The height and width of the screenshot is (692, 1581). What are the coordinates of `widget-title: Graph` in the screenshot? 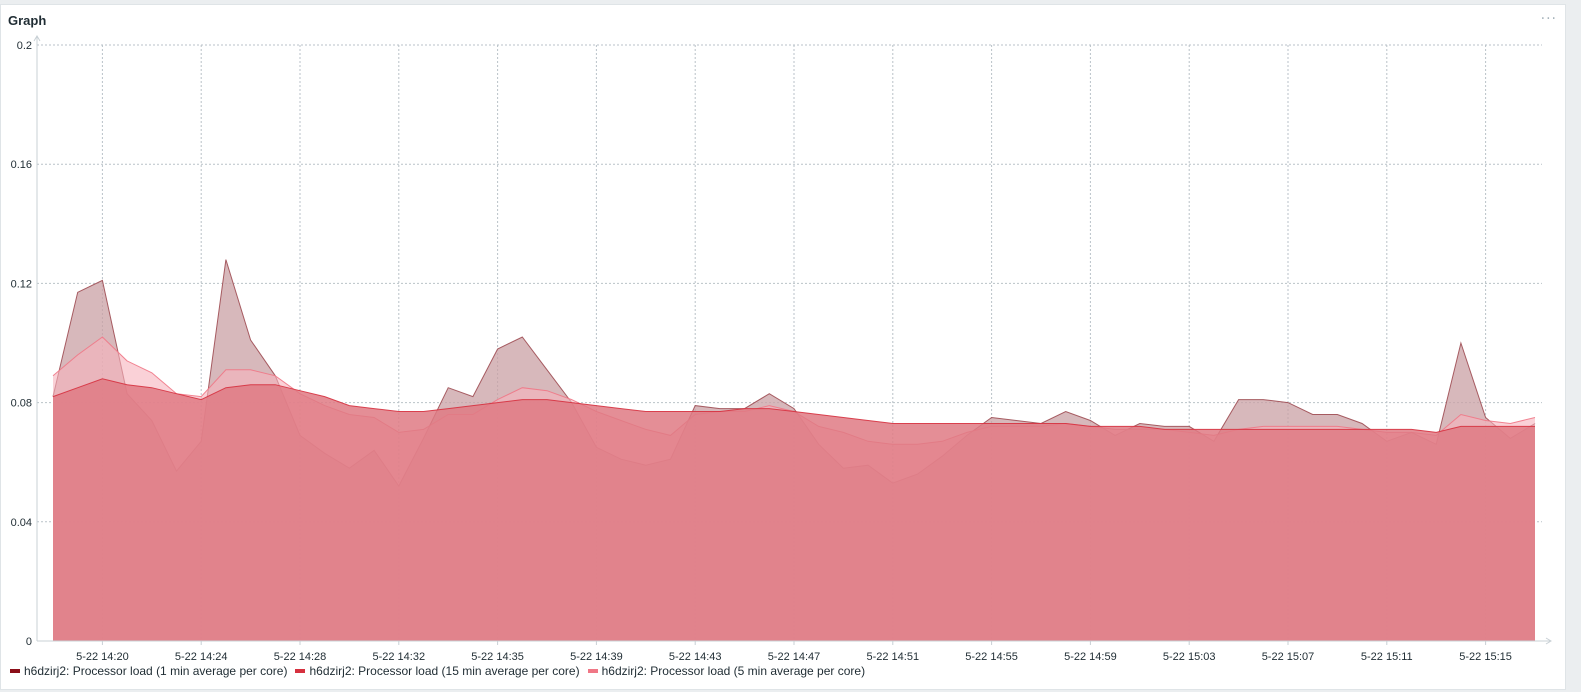 It's located at (27, 20).